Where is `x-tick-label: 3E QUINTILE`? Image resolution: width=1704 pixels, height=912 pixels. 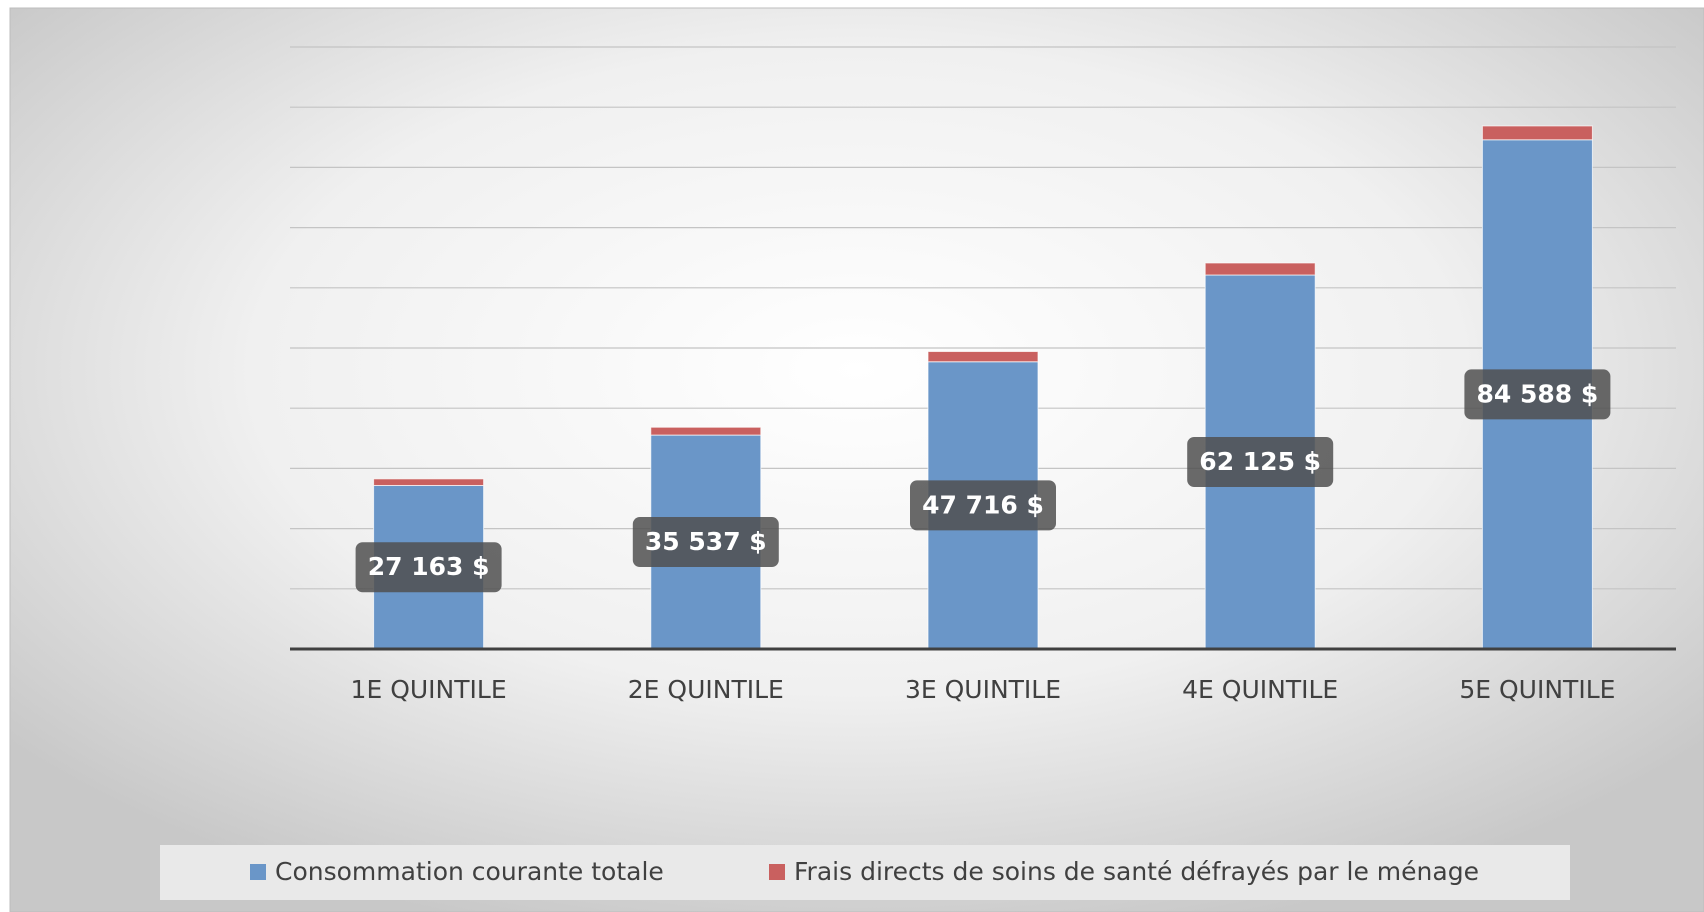 x-tick-label: 3E QUINTILE is located at coordinates (983, 689).